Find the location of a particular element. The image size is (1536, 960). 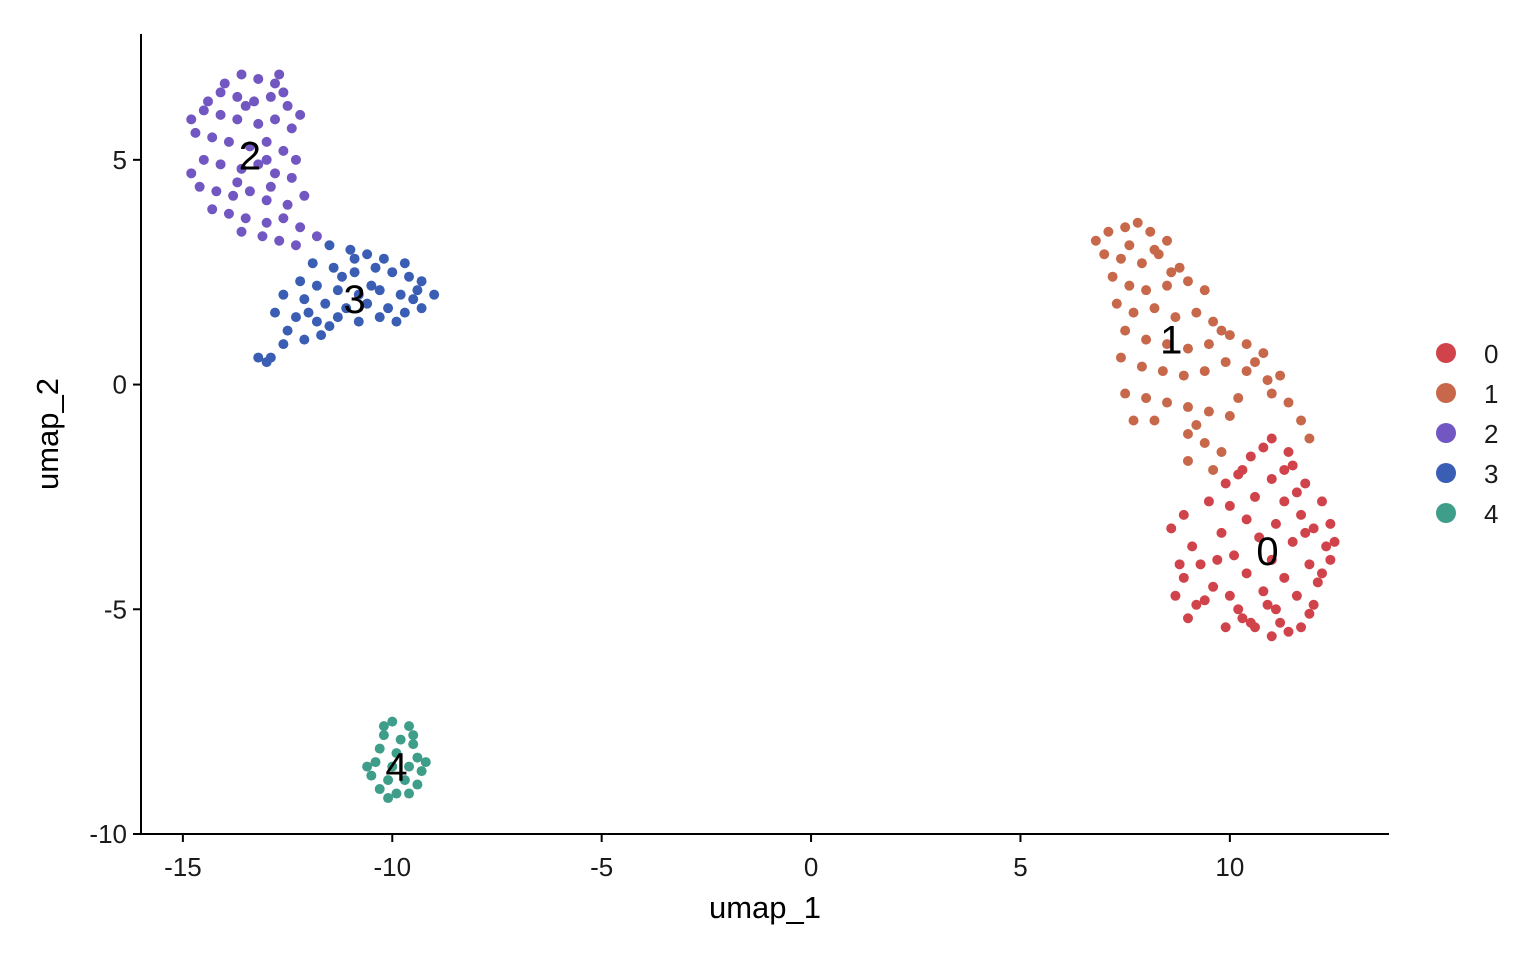

x-tick-label: -10 is located at coordinates (392, 867).